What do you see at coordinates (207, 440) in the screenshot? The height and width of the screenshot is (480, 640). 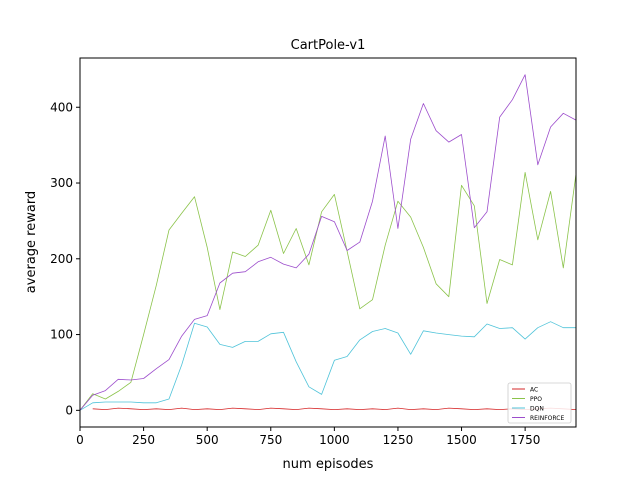 I see `x-tick-label: 500` at bounding box center [207, 440].